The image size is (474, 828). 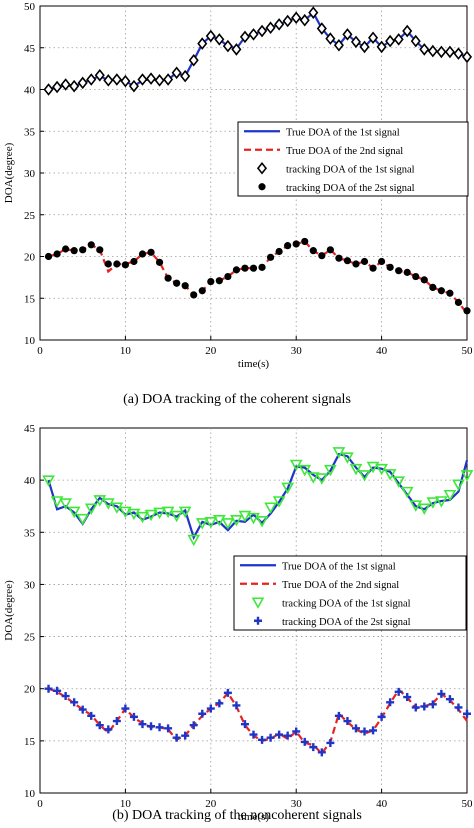 I want to click on x-tick-label: 10, so click(x=126, y=804).